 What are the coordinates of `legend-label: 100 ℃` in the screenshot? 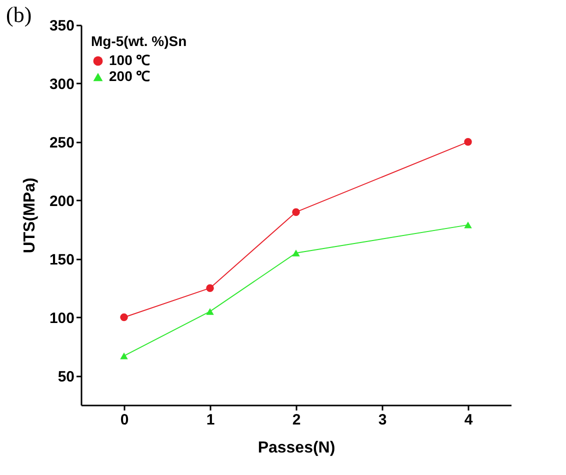 It's located at (129, 60).